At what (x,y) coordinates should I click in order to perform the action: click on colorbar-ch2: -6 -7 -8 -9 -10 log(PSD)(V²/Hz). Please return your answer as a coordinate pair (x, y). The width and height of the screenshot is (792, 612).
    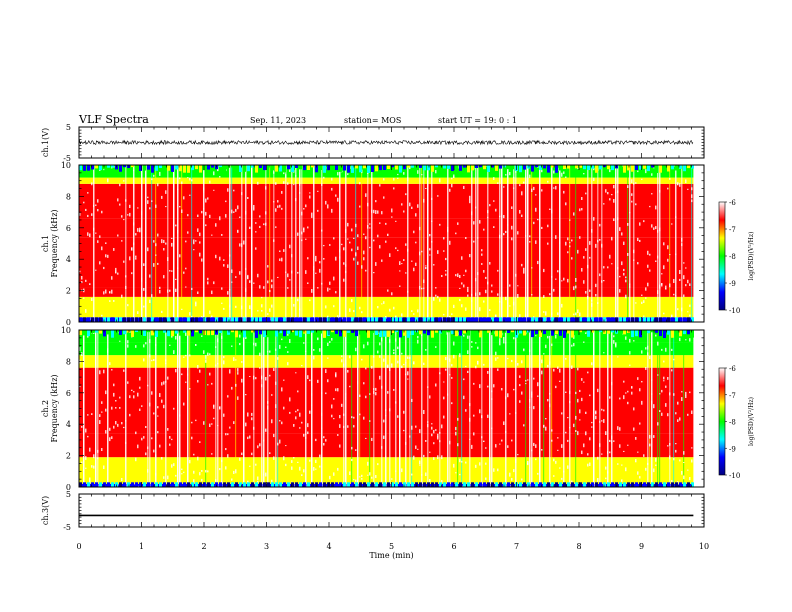
    Looking at the image, I should click on (736, 422).